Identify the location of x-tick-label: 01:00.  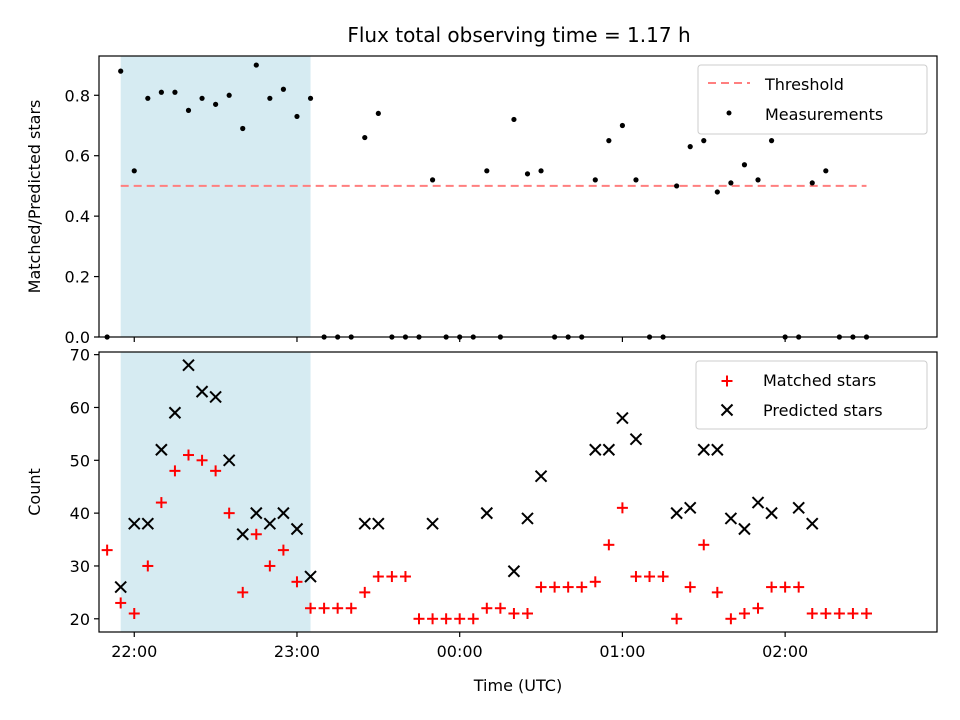
(622, 651).